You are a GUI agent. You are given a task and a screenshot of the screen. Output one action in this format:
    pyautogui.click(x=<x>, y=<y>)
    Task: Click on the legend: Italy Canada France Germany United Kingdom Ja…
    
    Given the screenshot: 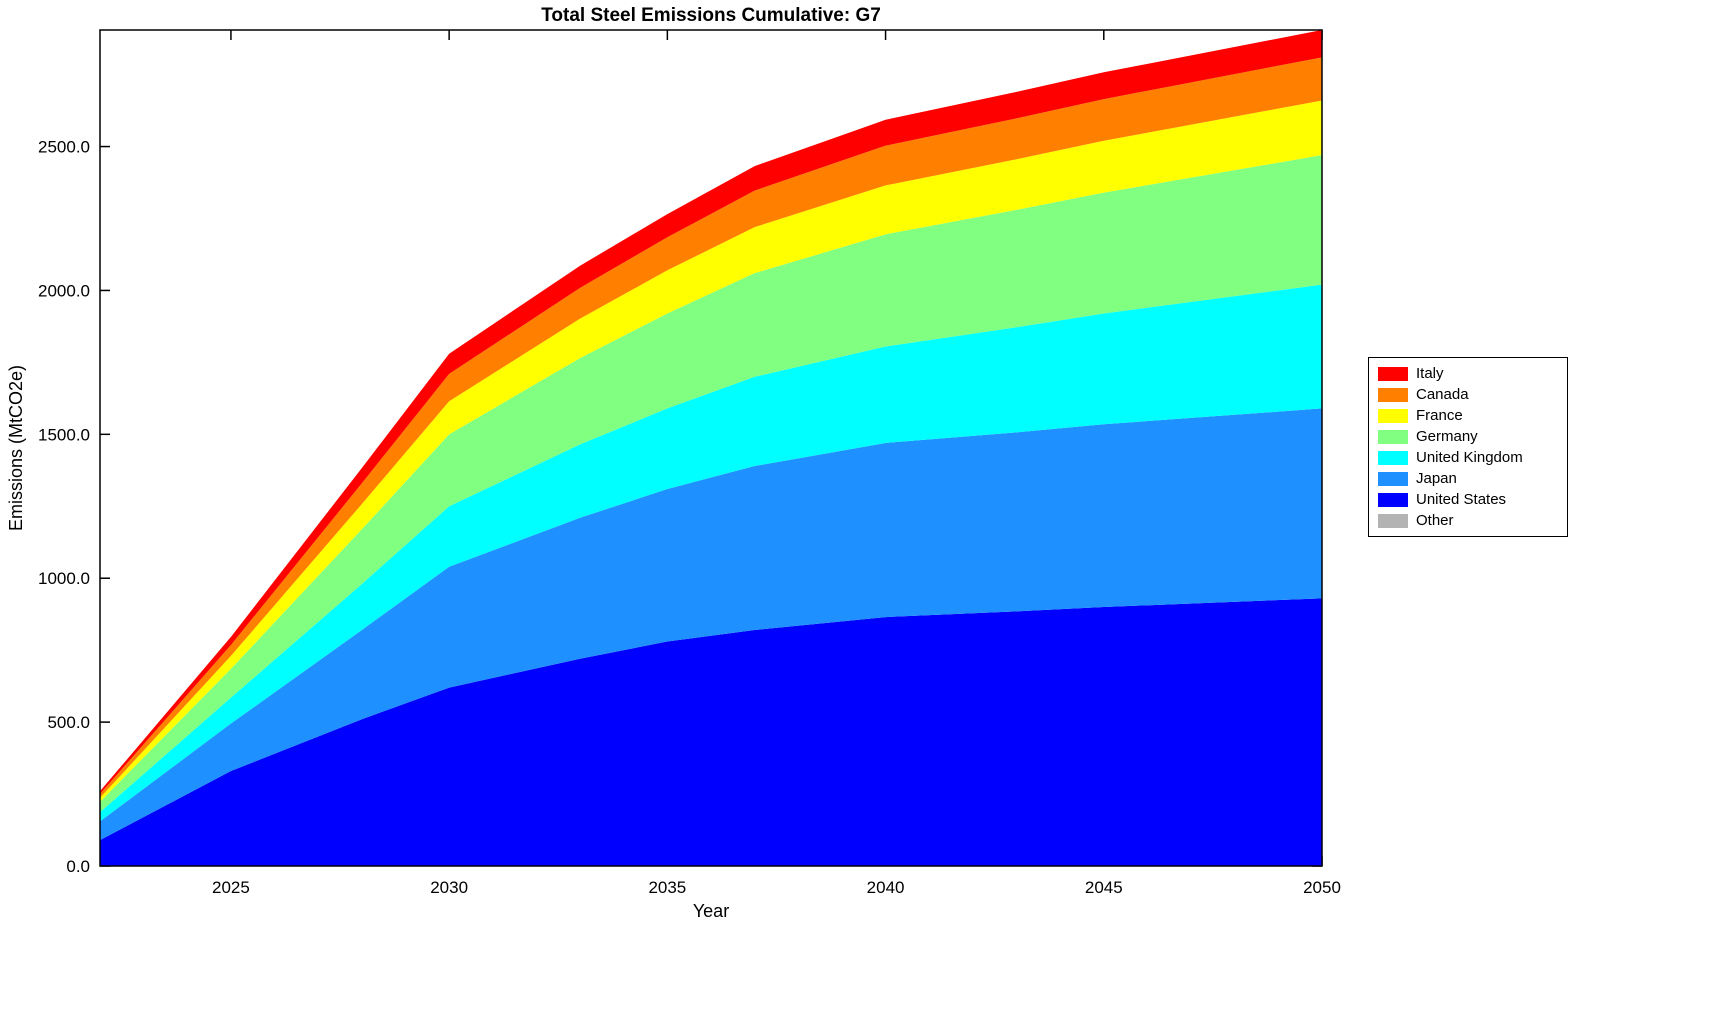 What is the action you would take?
    pyautogui.click(x=1468, y=447)
    